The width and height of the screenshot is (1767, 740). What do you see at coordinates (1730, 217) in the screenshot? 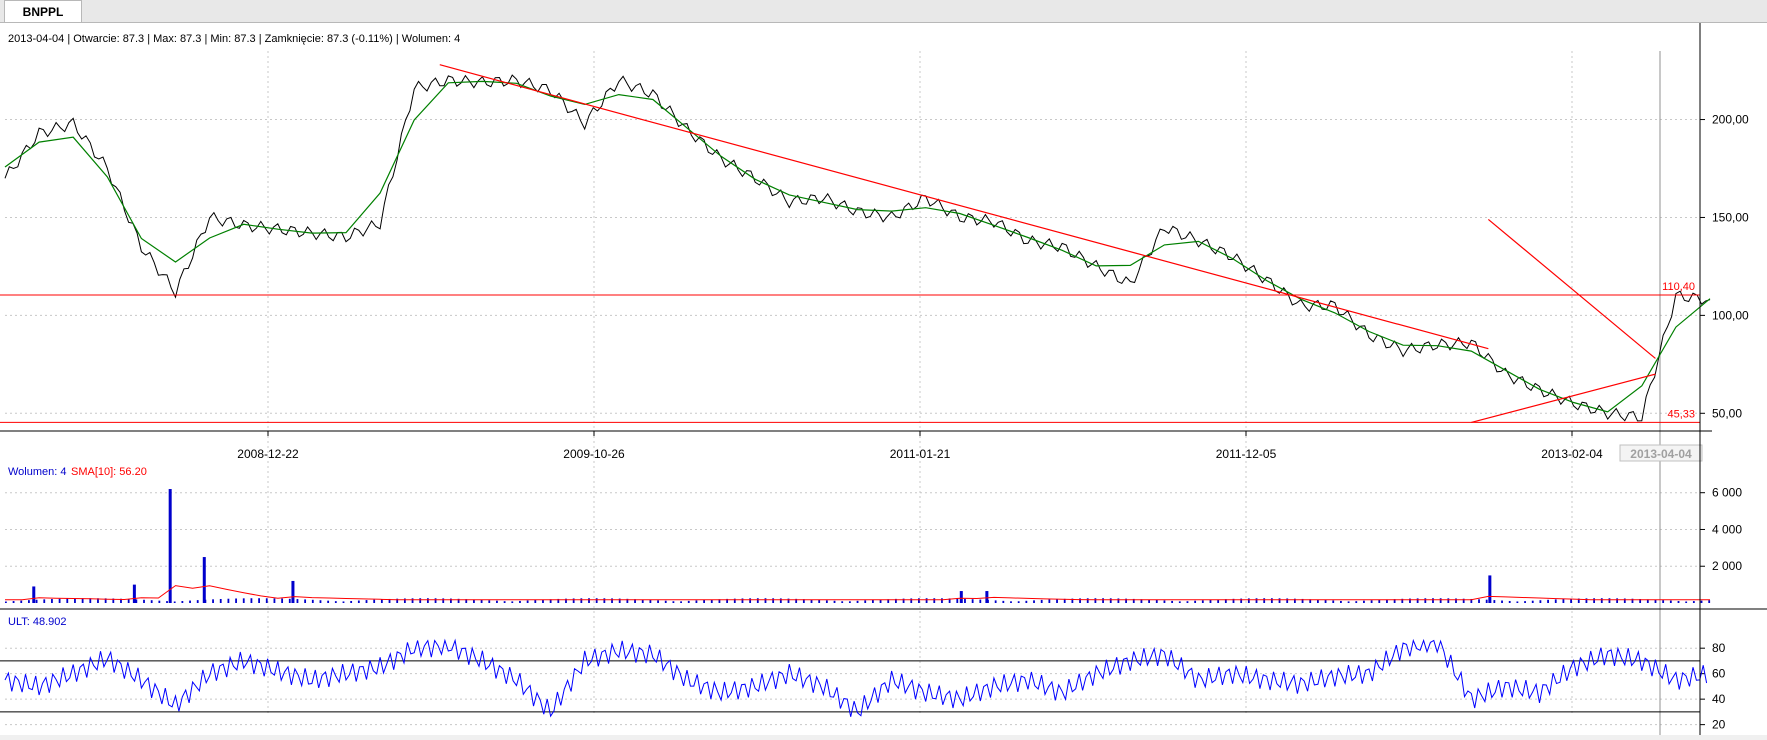
I see `y-tick-label: 150,00` at bounding box center [1730, 217].